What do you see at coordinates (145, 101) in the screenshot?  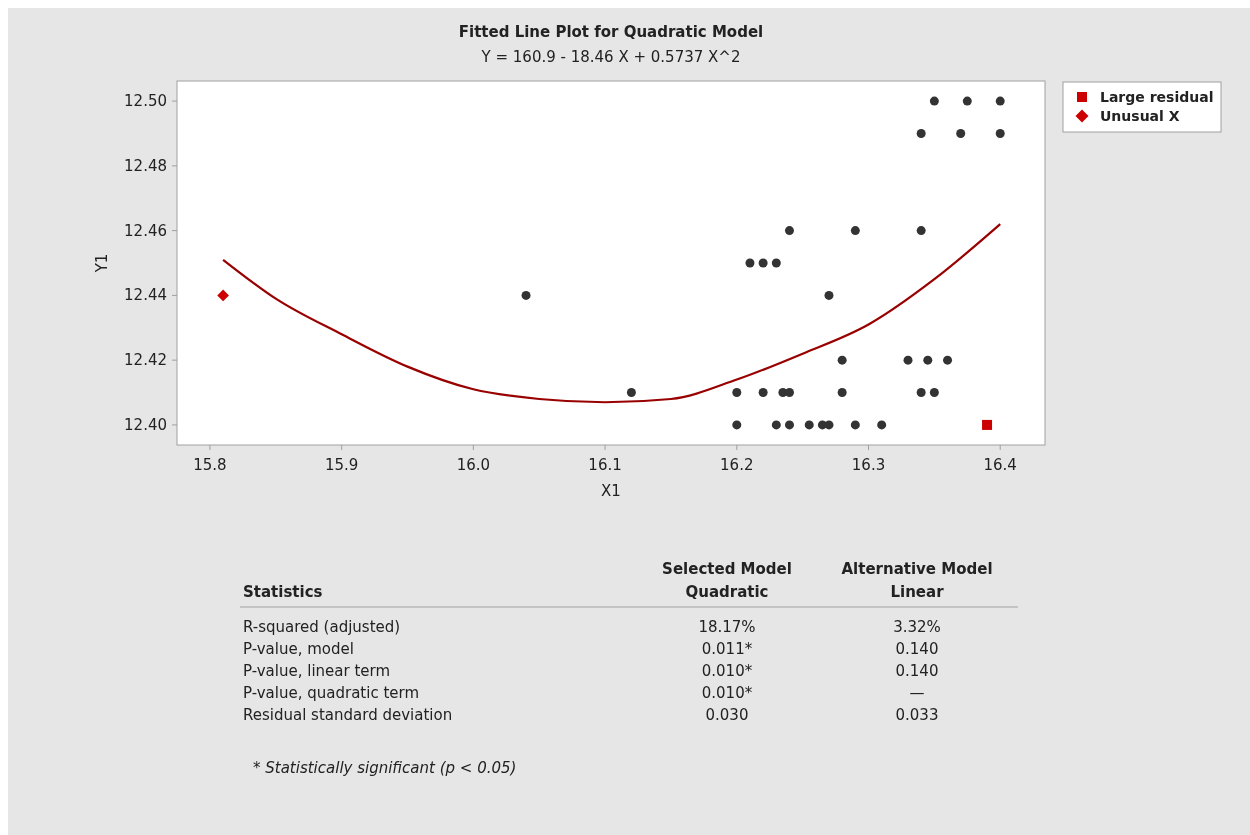 I see `y-tick-label: 12.50` at bounding box center [145, 101].